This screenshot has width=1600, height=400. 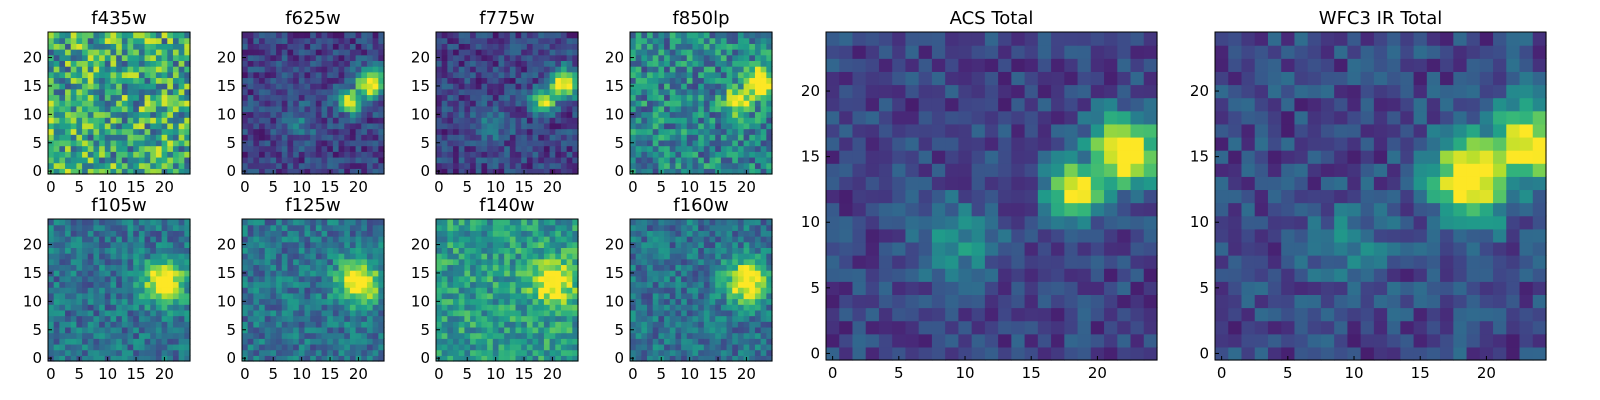 What do you see at coordinates (32, 301) in the screenshot?
I see `y-tick-label: 10` at bounding box center [32, 301].